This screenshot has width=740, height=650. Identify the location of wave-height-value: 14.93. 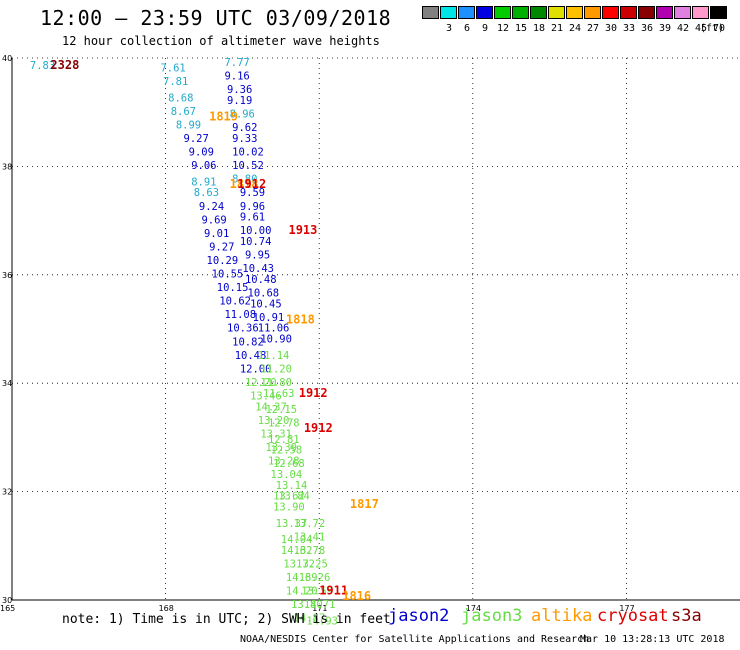
(322, 621).